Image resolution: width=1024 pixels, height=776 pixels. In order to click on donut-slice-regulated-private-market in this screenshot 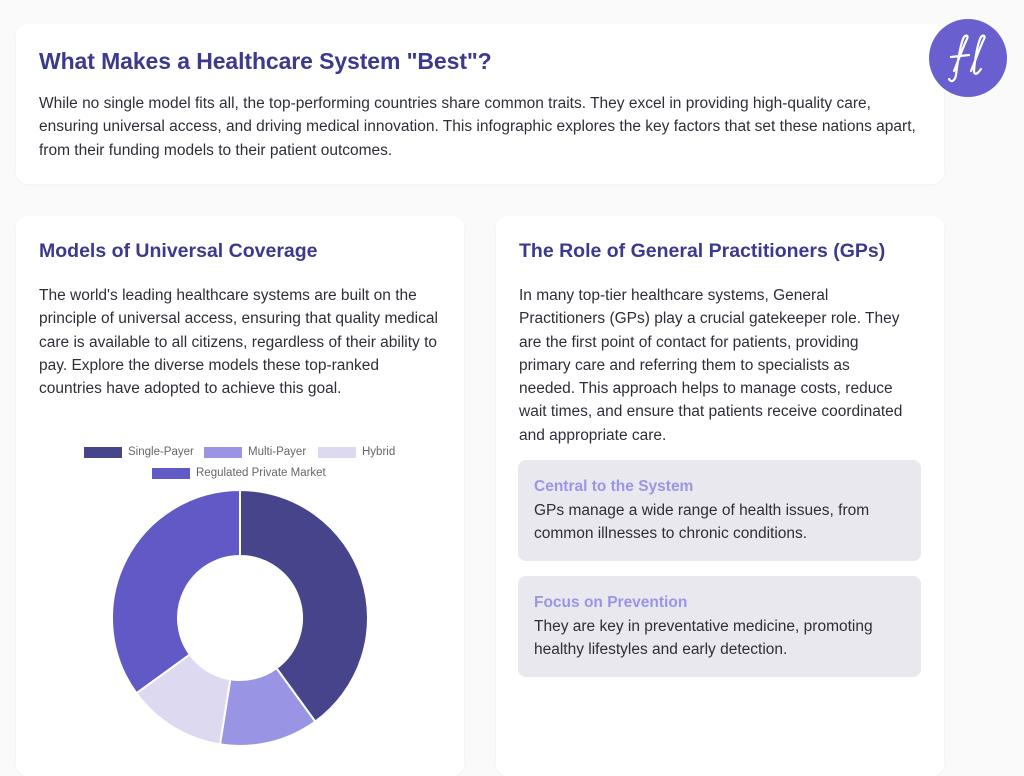, I will do `click(176, 591)`.